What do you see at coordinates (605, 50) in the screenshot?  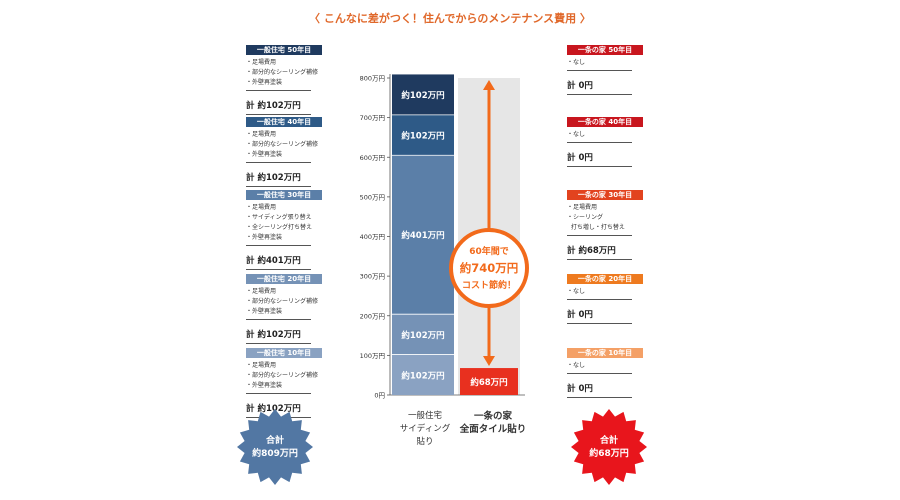 I see `right-badge: 一条の家 50年目` at bounding box center [605, 50].